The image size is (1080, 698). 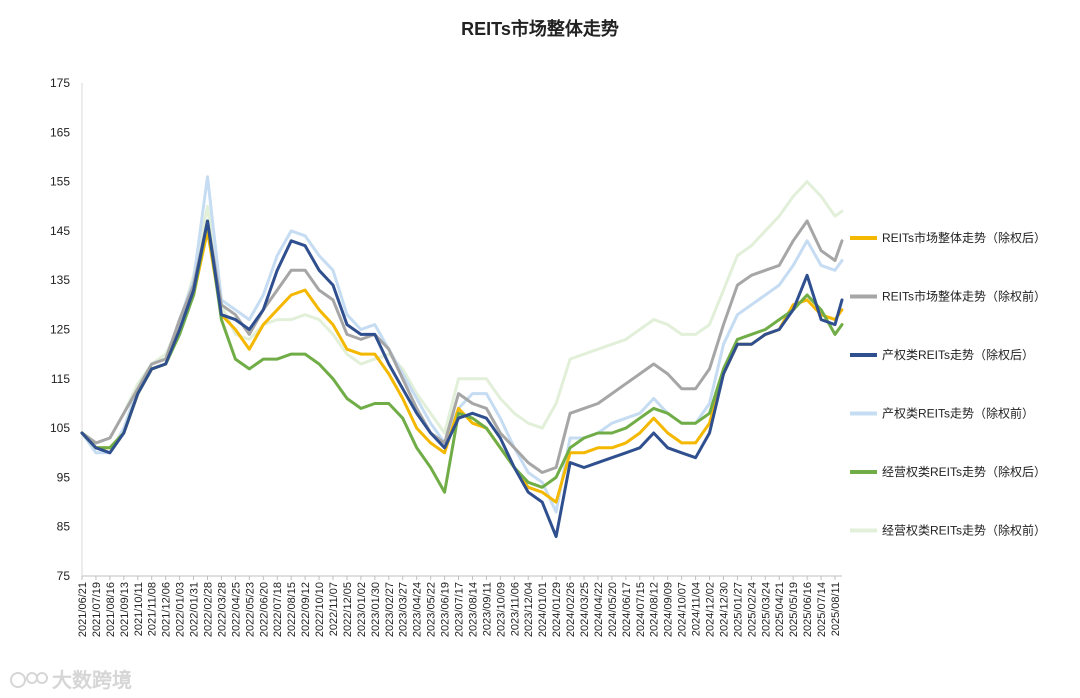 What do you see at coordinates (60, 280) in the screenshot?
I see `y-tick-label: 135` at bounding box center [60, 280].